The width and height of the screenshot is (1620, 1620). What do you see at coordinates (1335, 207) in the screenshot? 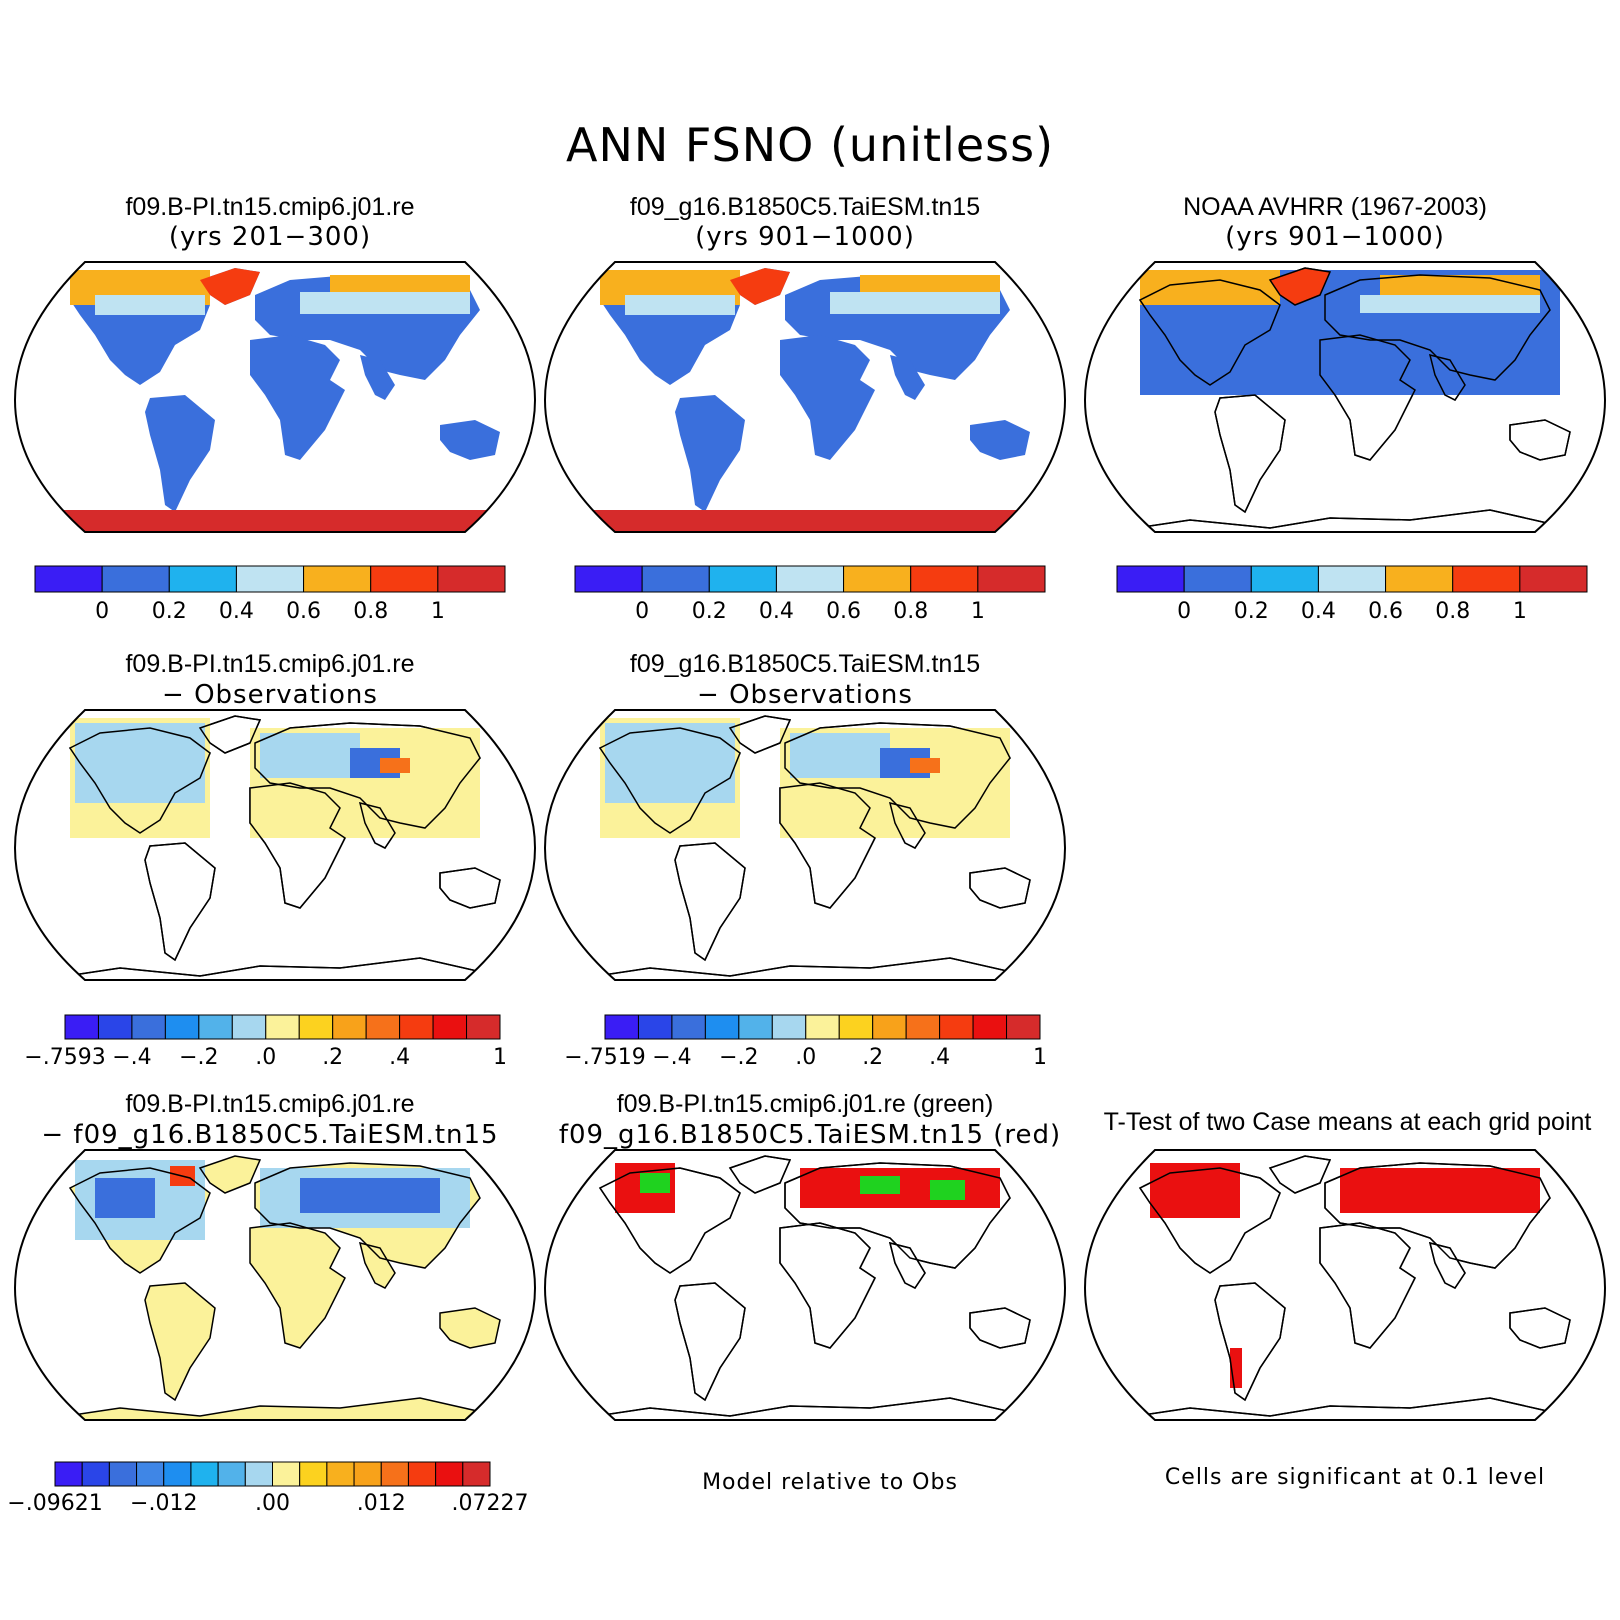
I see `panel-3-title: NOAA AVHRR (1967-2003)` at bounding box center [1335, 207].